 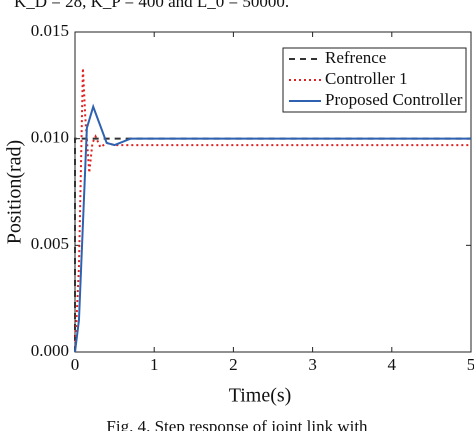 I want to click on y-axis-label: Position(rad), so click(x=15, y=192).